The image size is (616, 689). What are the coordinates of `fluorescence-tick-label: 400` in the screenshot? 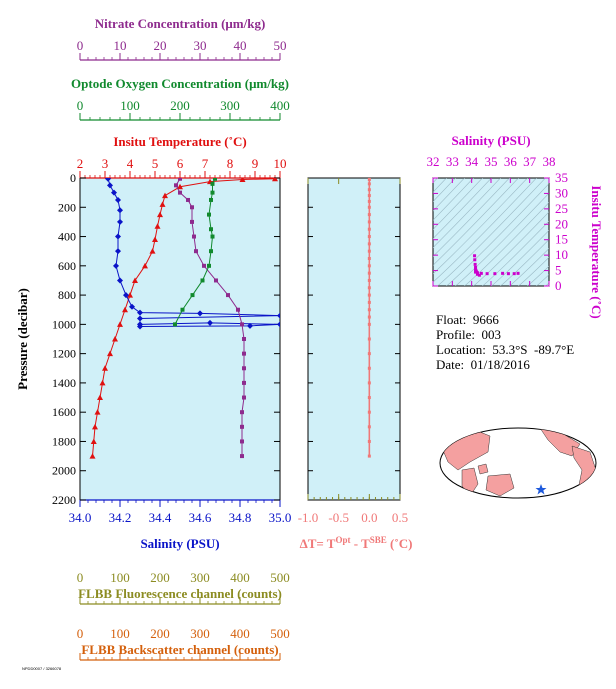 It's located at (240, 577).